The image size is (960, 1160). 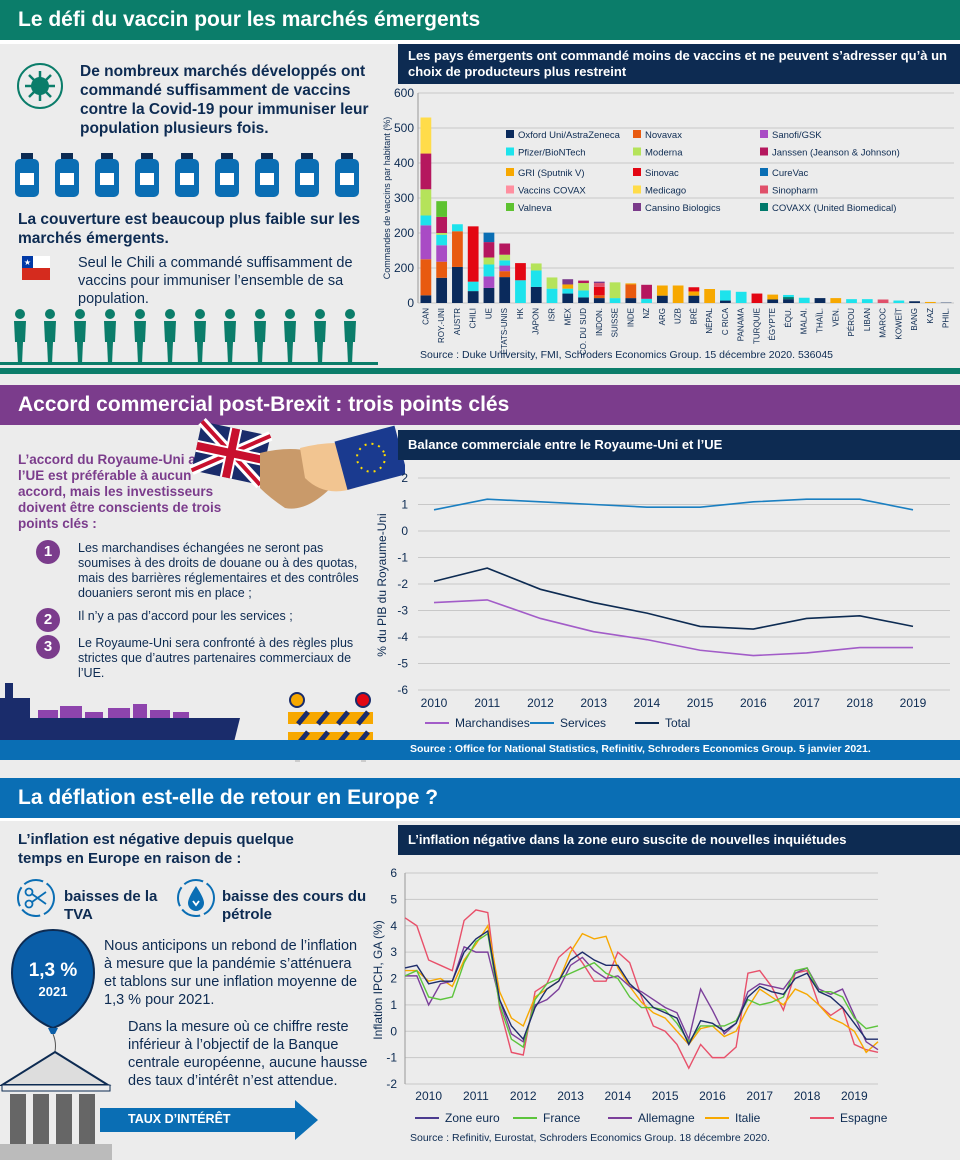 What do you see at coordinates (480, 750) in the screenshot?
I see `source-band` at bounding box center [480, 750].